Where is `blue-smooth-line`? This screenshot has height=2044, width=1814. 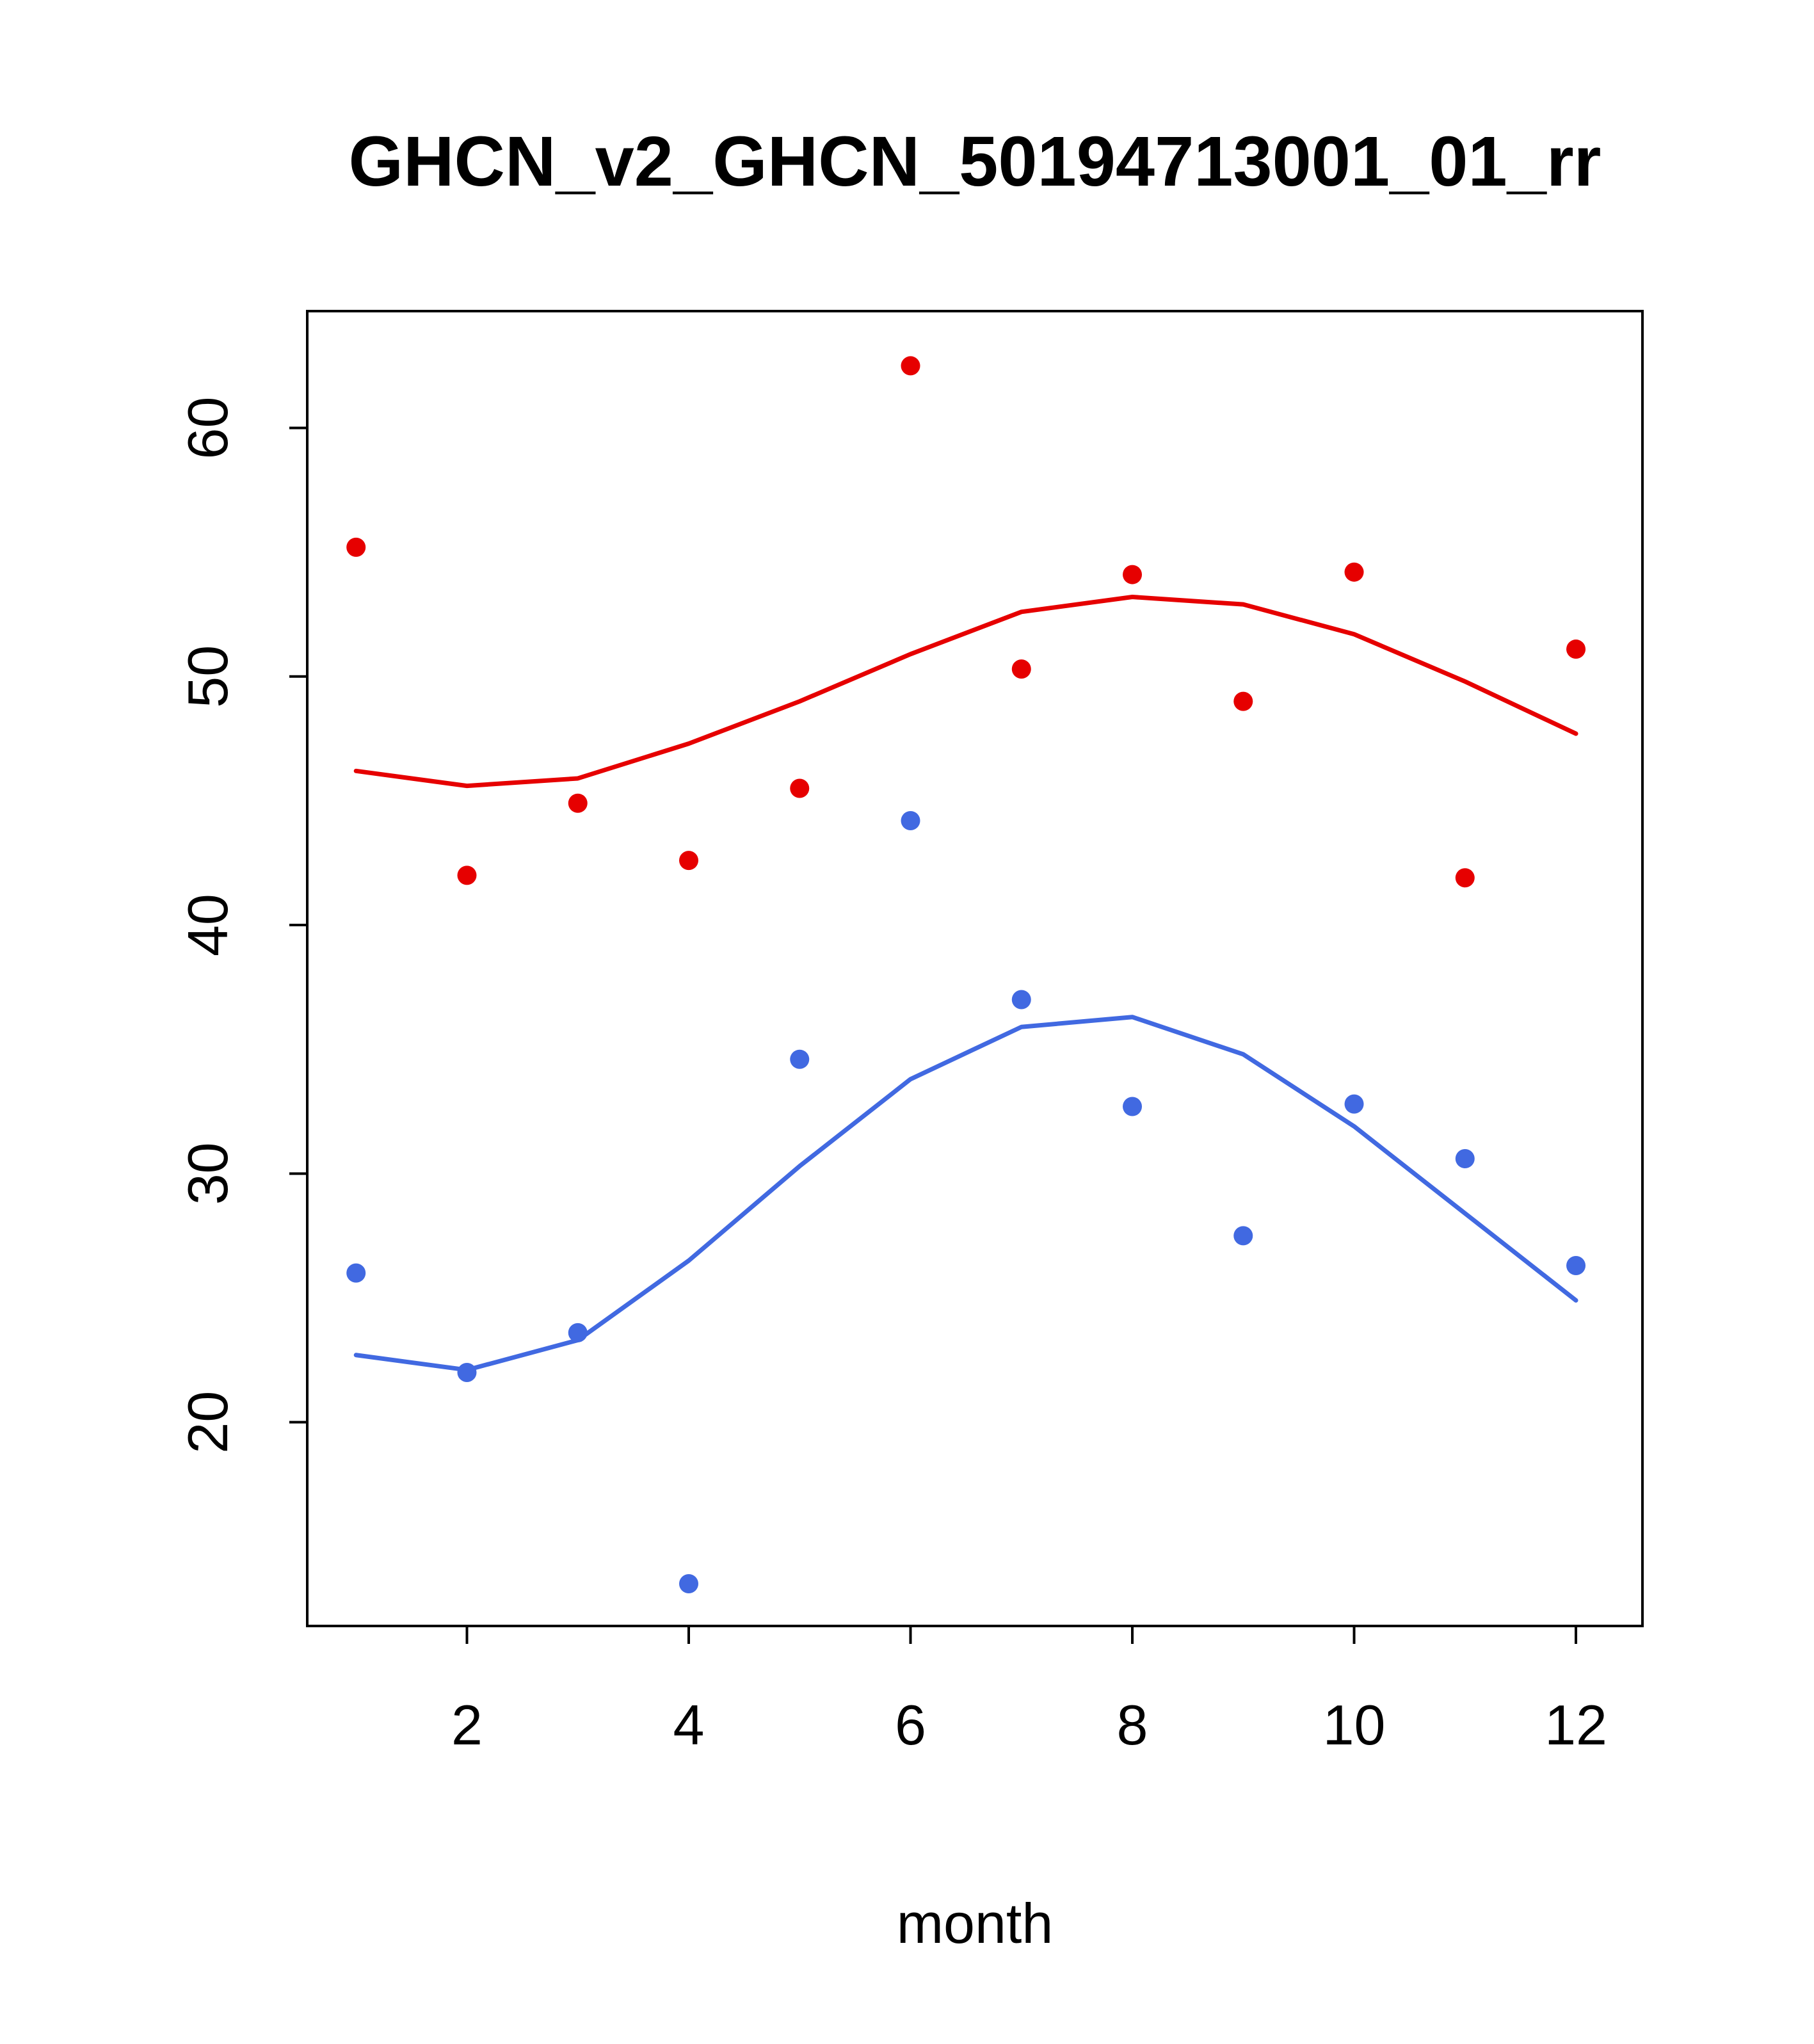
blue-smooth-line is located at coordinates (965, 1193).